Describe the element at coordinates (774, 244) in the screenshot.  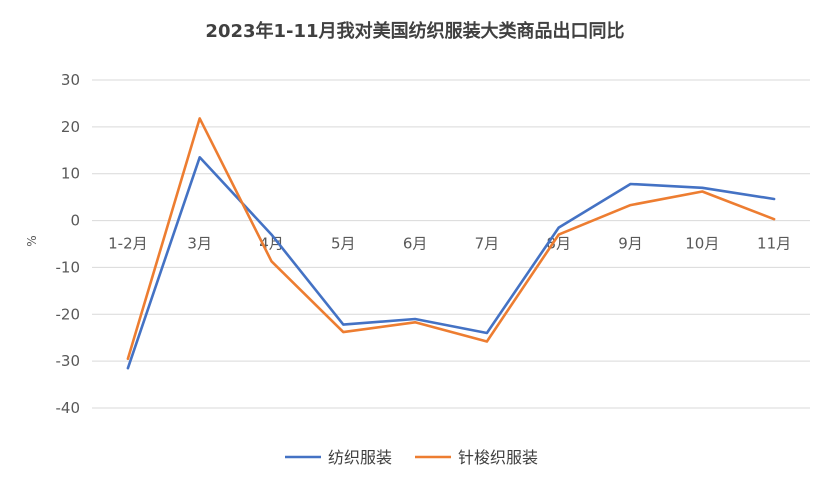
I see `x-tick-label: 11月` at that location.